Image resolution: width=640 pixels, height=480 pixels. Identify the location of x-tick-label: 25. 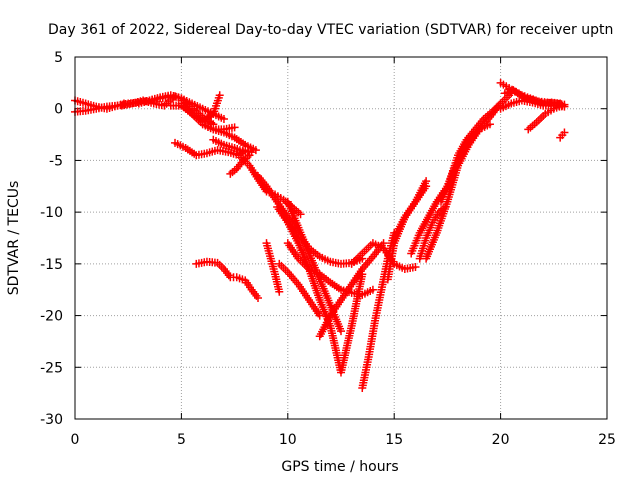
(607, 440).